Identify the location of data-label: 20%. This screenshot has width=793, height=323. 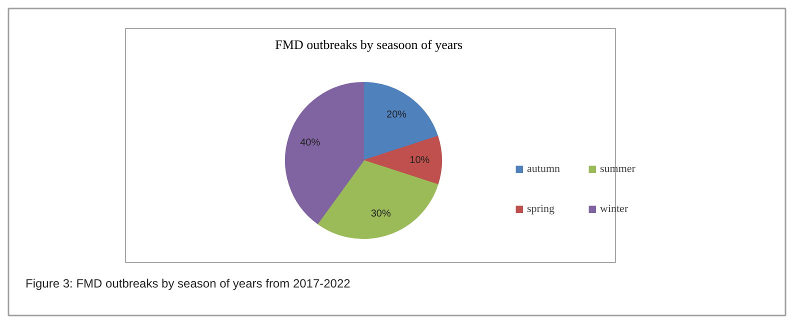
(396, 115).